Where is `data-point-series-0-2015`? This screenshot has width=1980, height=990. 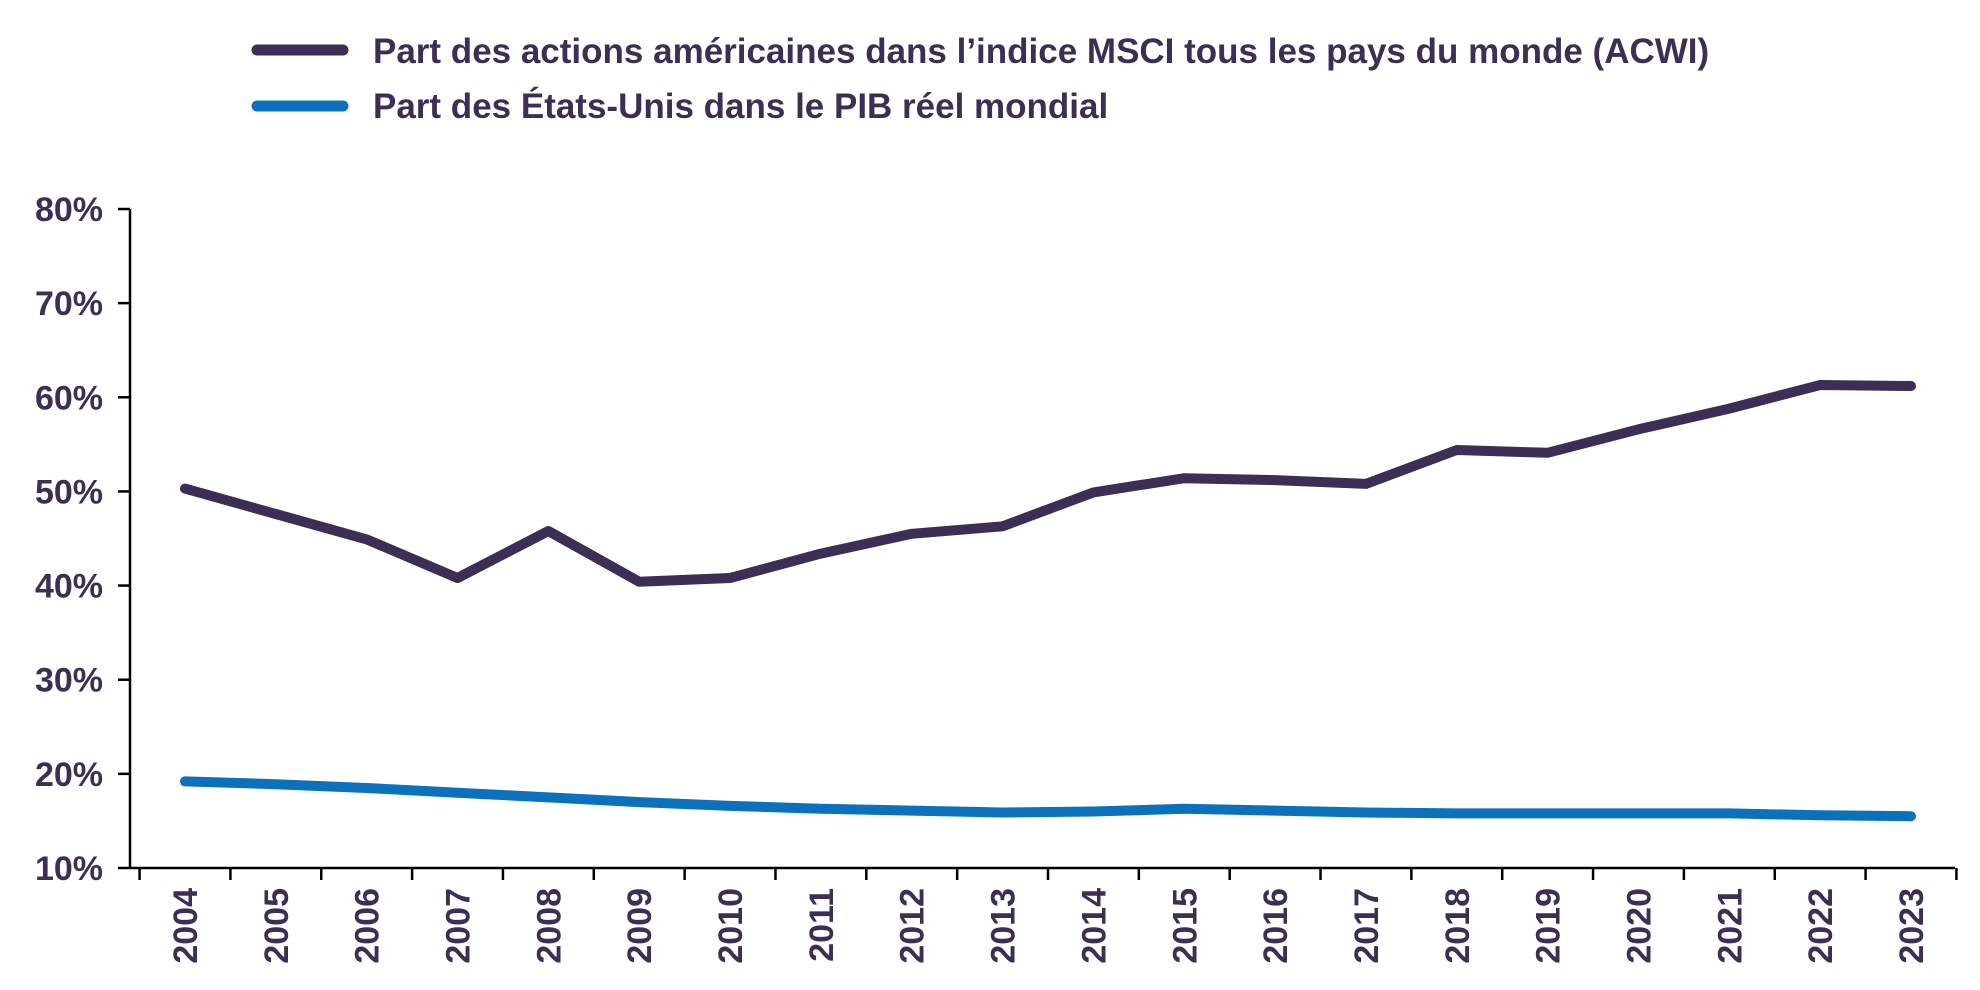
data-point-series-0-2015 is located at coordinates (1184, 478).